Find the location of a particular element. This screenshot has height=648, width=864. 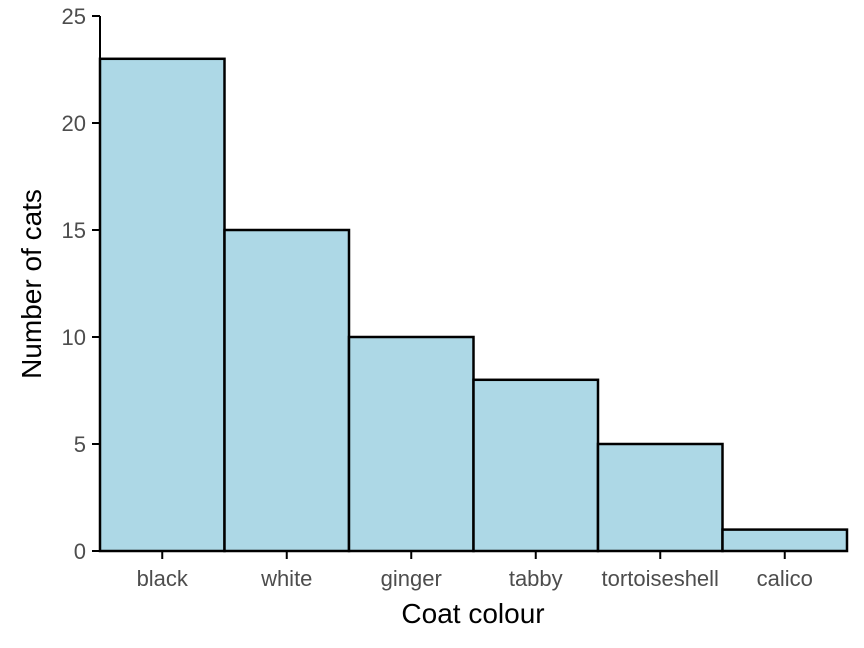

x-tick-label-black: black is located at coordinates (163, 578).